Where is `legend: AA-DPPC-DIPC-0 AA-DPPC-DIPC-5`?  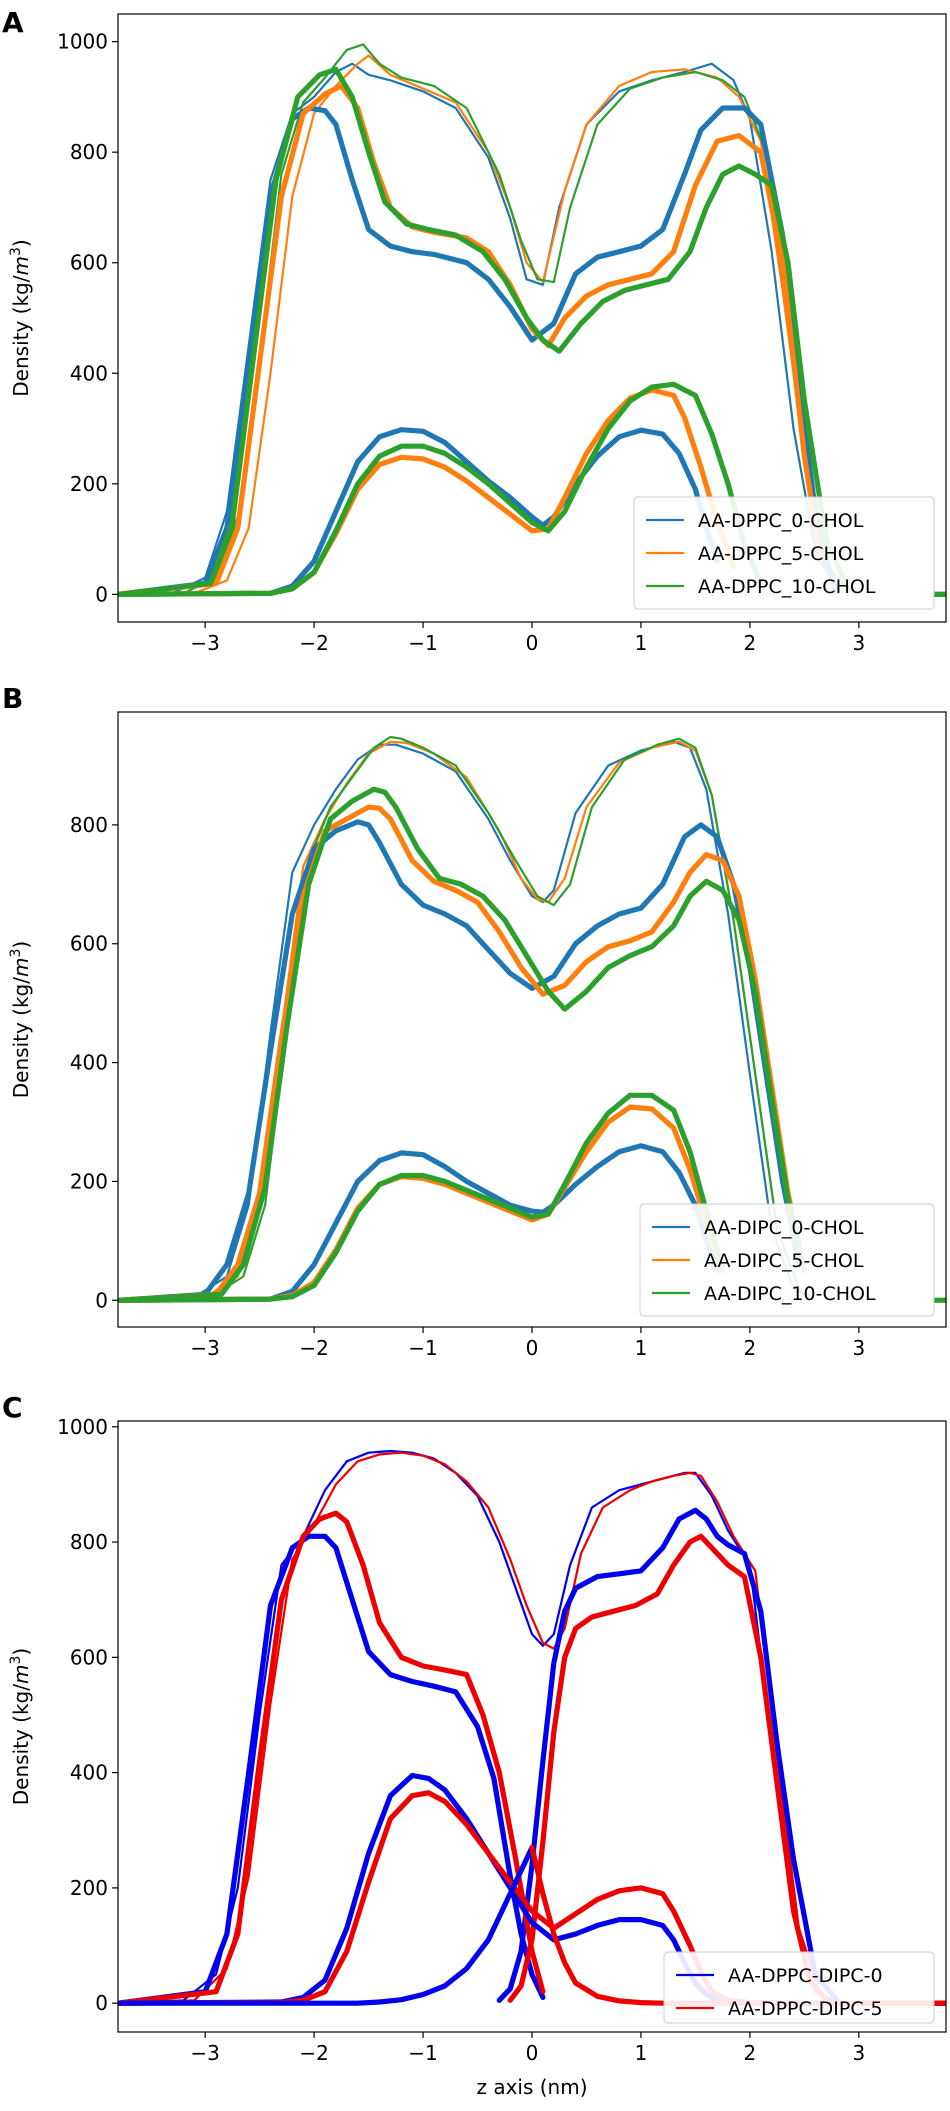
legend: AA-DPPC-DIPC-0 AA-DPPC-DIPC-5 is located at coordinates (799, 1987).